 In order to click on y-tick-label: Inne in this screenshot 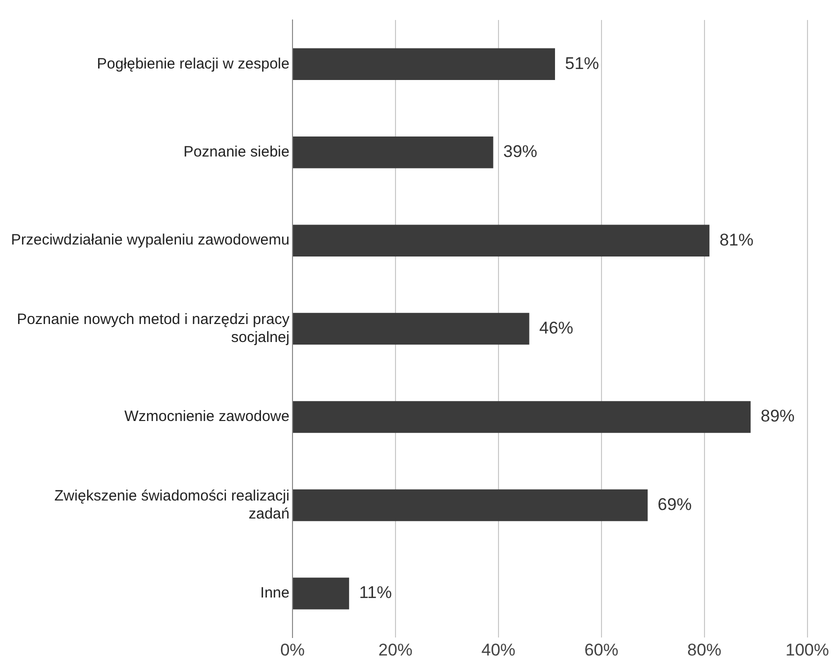, I will do `click(275, 593)`.